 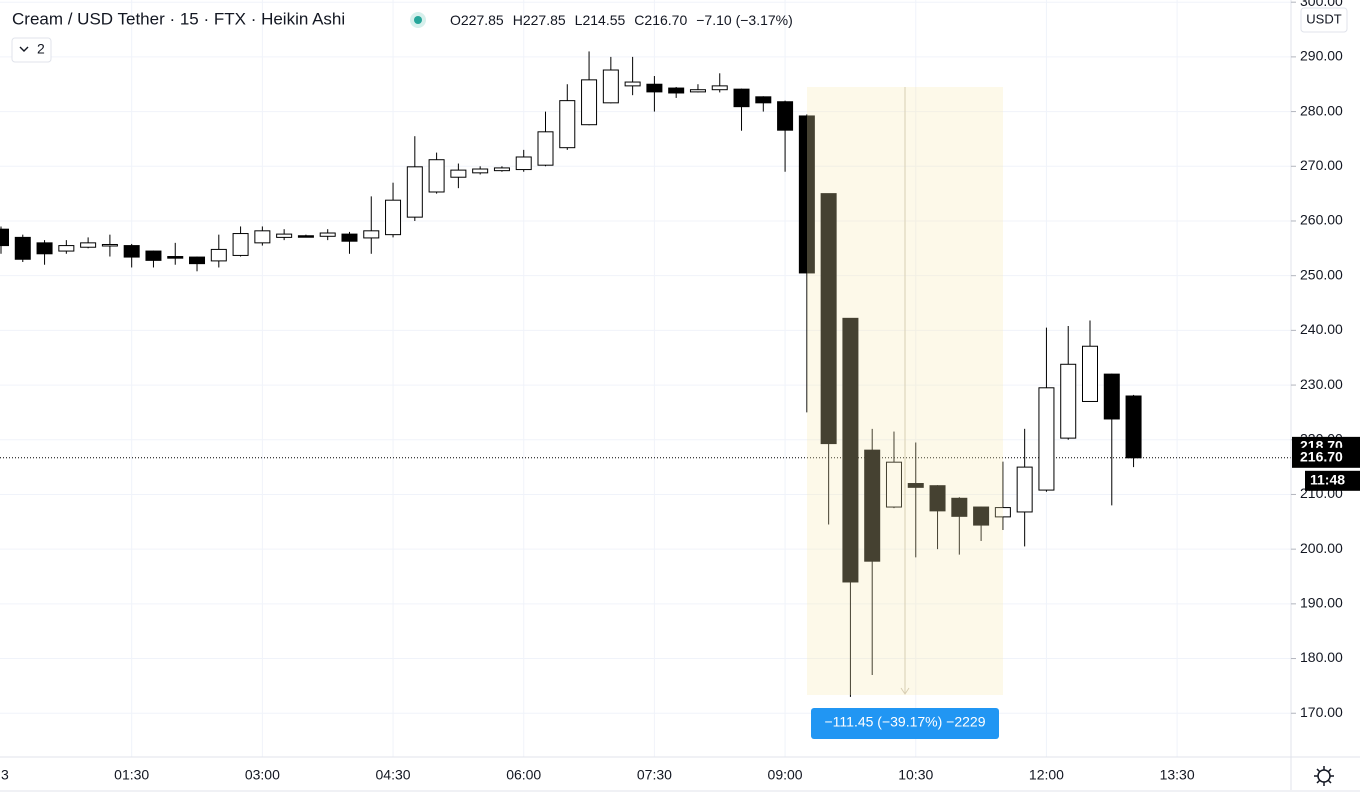 What do you see at coordinates (1321, 548) in the screenshot?
I see `y-tick-label: 200.00` at bounding box center [1321, 548].